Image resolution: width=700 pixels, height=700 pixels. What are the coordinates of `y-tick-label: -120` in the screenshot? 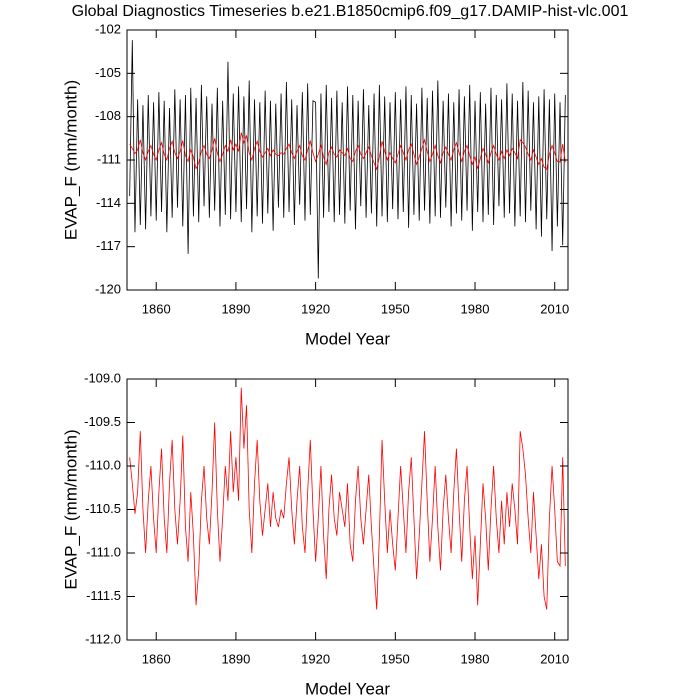 It's located at (108, 288).